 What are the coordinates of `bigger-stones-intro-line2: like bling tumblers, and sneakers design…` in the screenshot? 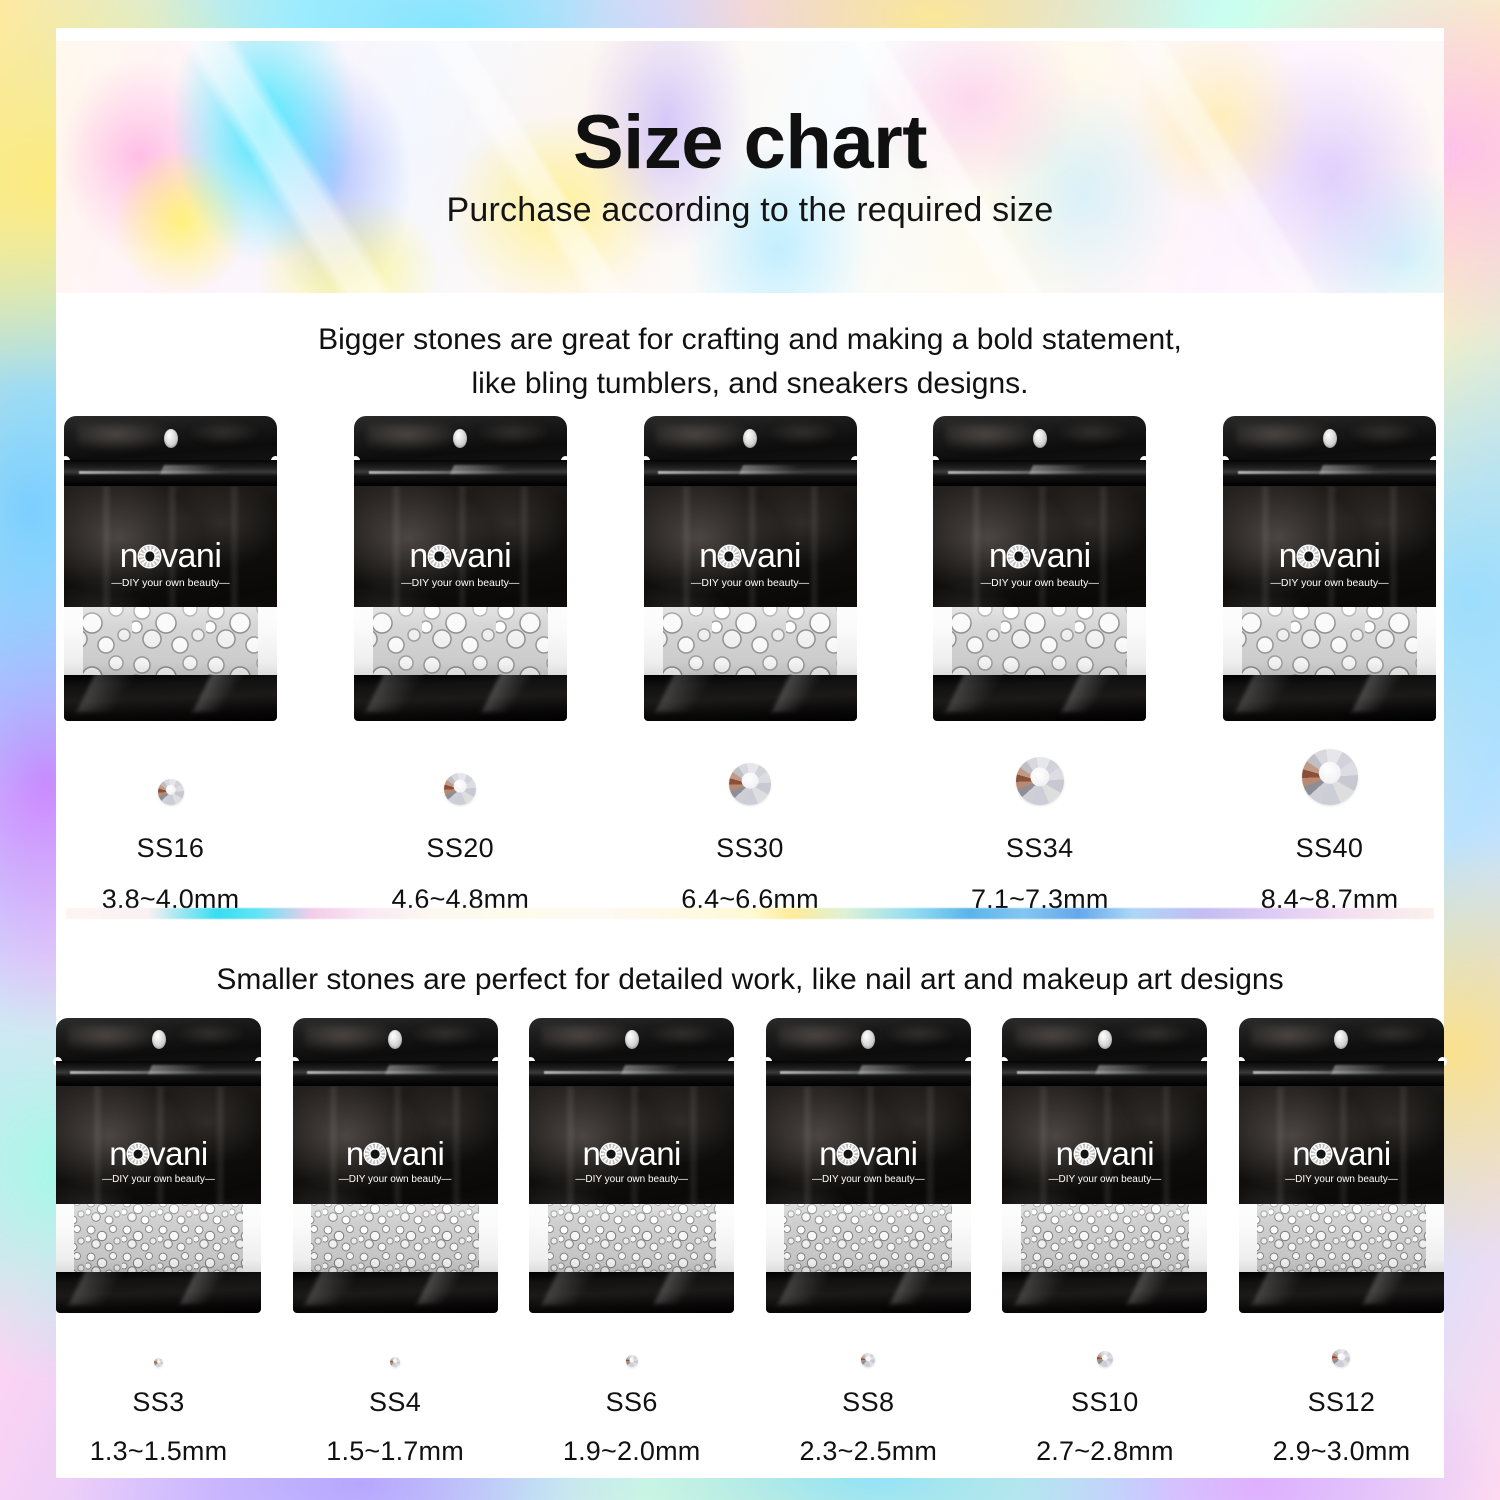 It's located at (750, 383).